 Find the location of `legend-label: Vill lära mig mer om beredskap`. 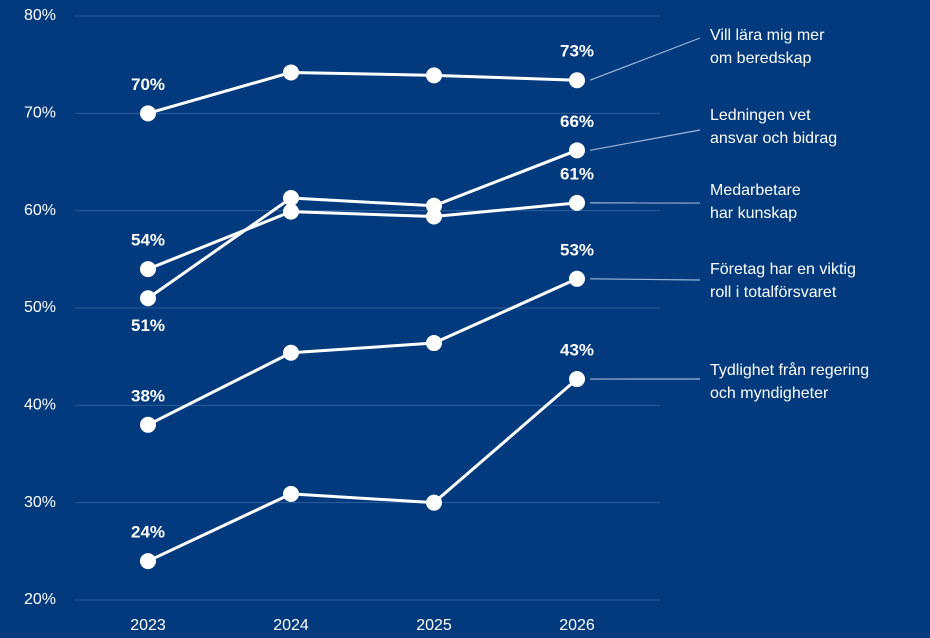

legend-label: Vill lära mig mer om beredskap is located at coordinates (767, 47).